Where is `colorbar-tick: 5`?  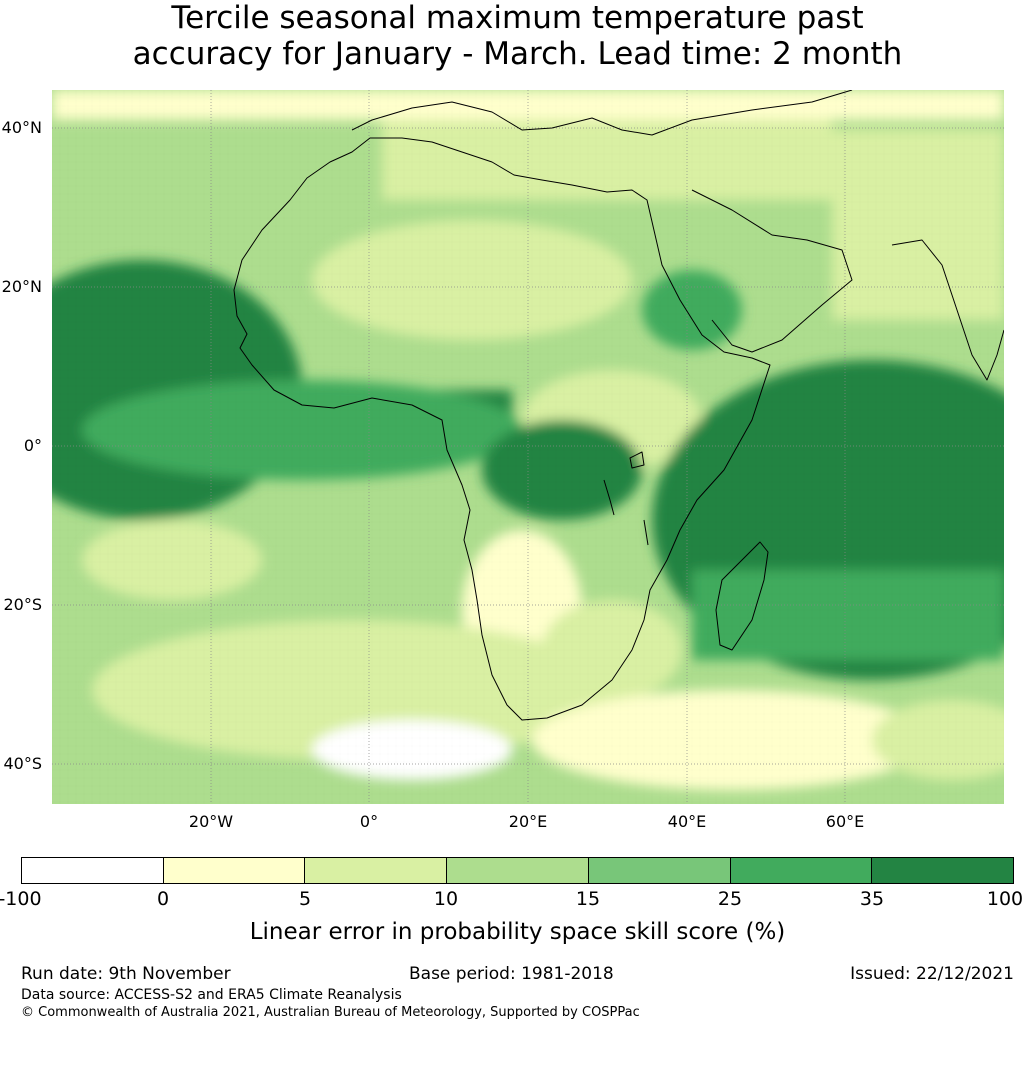 colorbar-tick: 5 is located at coordinates (305, 899).